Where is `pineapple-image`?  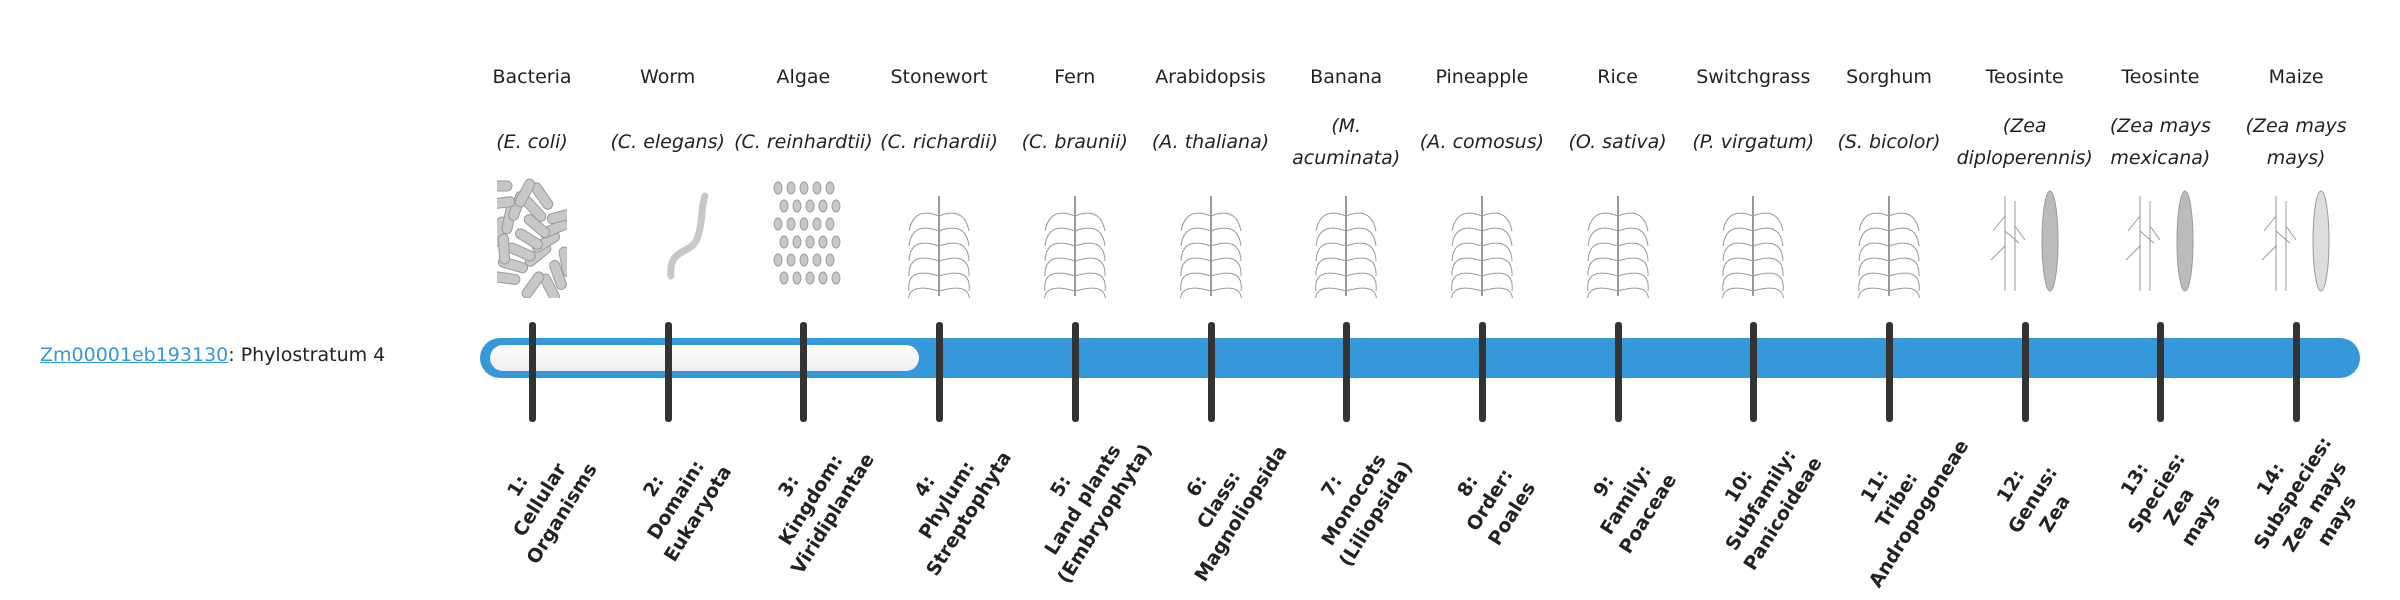 pineapple-image is located at coordinates (1482, 241).